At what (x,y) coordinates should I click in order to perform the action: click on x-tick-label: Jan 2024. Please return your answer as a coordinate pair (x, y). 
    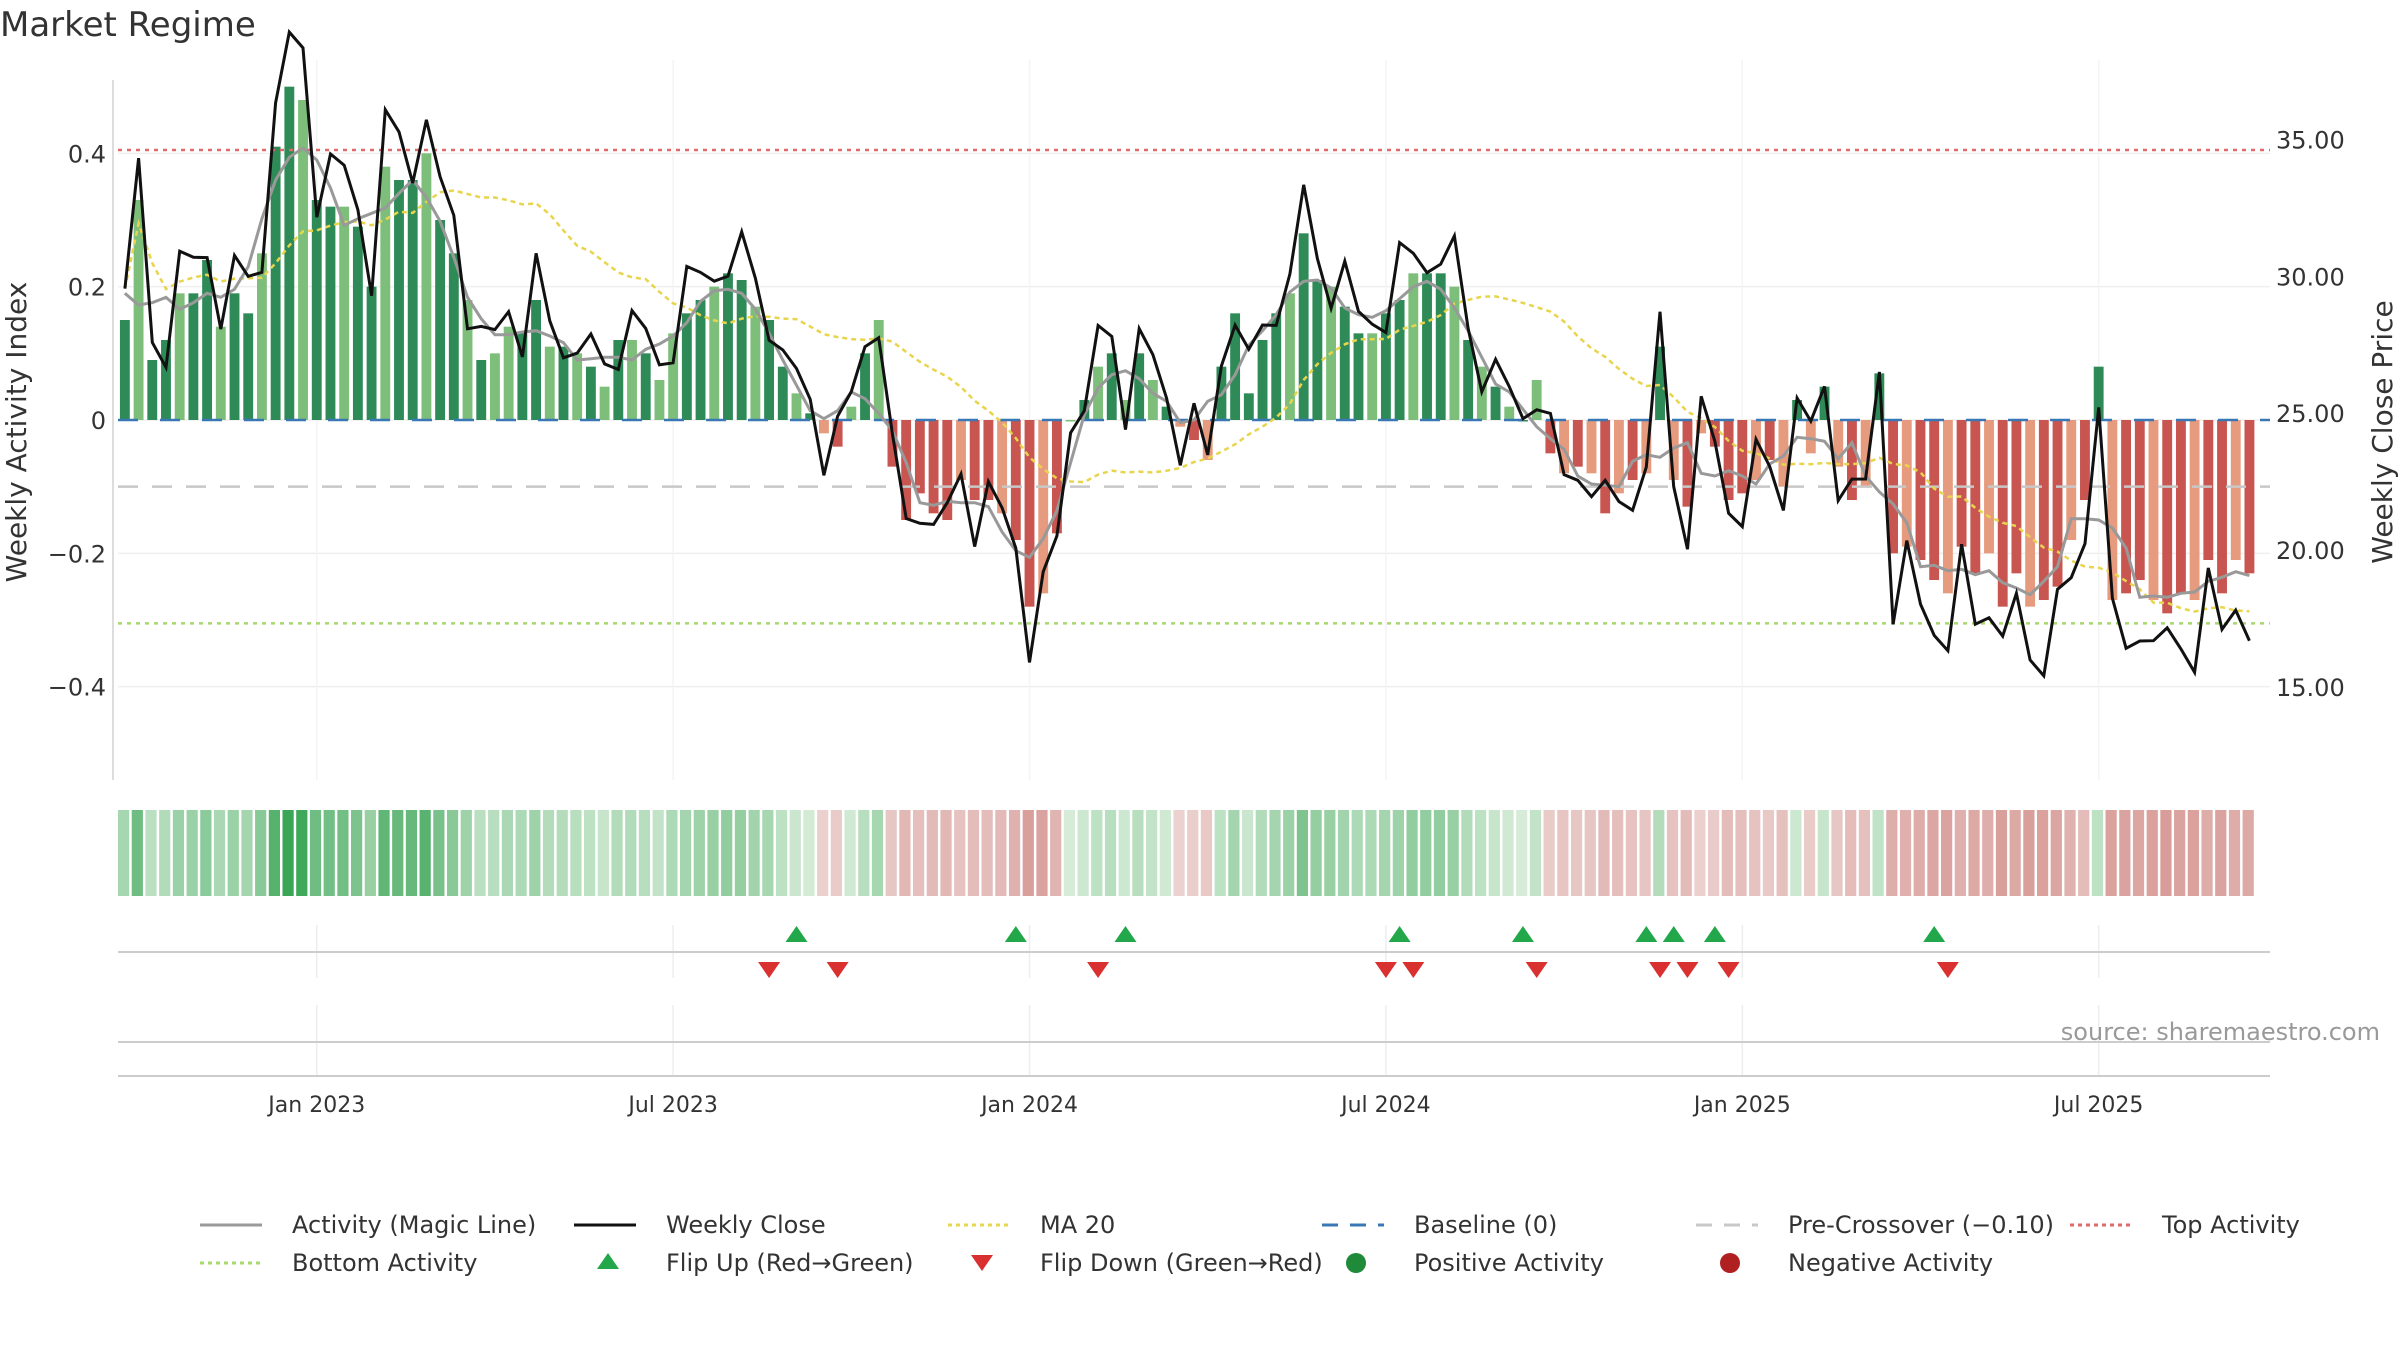
    Looking at the image, I should click on (1028, 1105).